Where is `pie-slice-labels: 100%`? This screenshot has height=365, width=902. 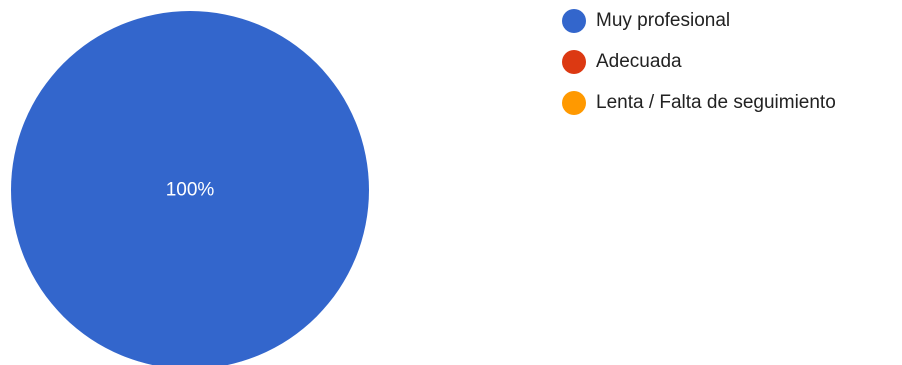
pie-slice-labels: 100% is located at coordinates (190, 190).